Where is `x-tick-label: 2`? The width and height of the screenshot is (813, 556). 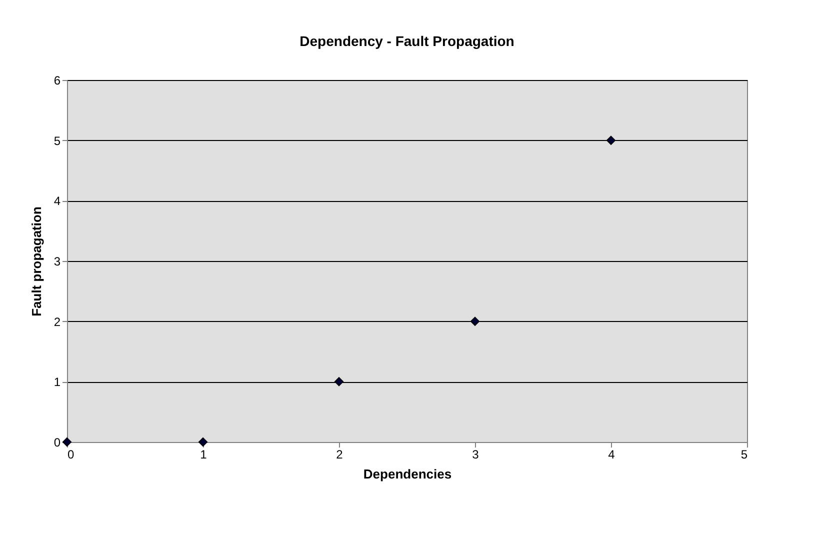 x-tick-label: 2 is located at coordinates (340, 455).